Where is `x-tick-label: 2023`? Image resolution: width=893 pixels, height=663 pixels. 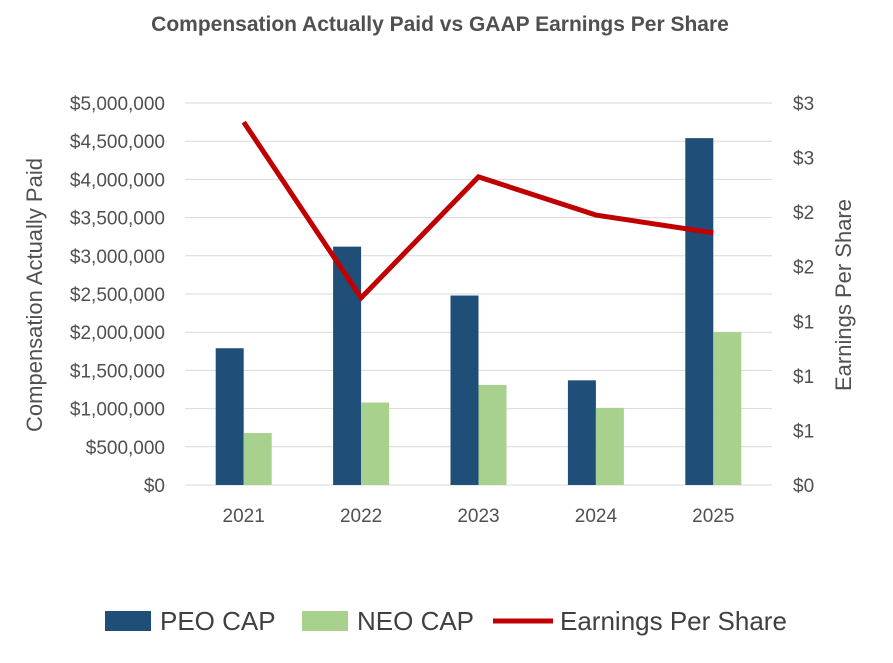 x-tick-label: 2023 is located at coordinates (478, 516).